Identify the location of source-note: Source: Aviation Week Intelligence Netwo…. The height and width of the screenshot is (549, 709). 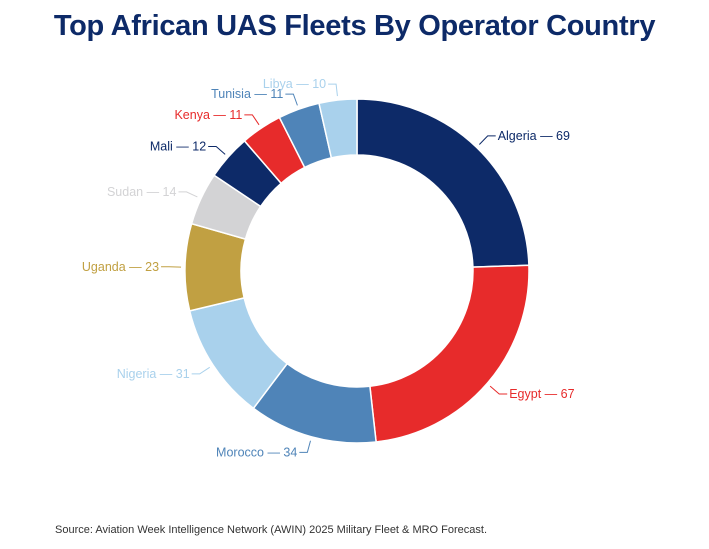
(271, 530).